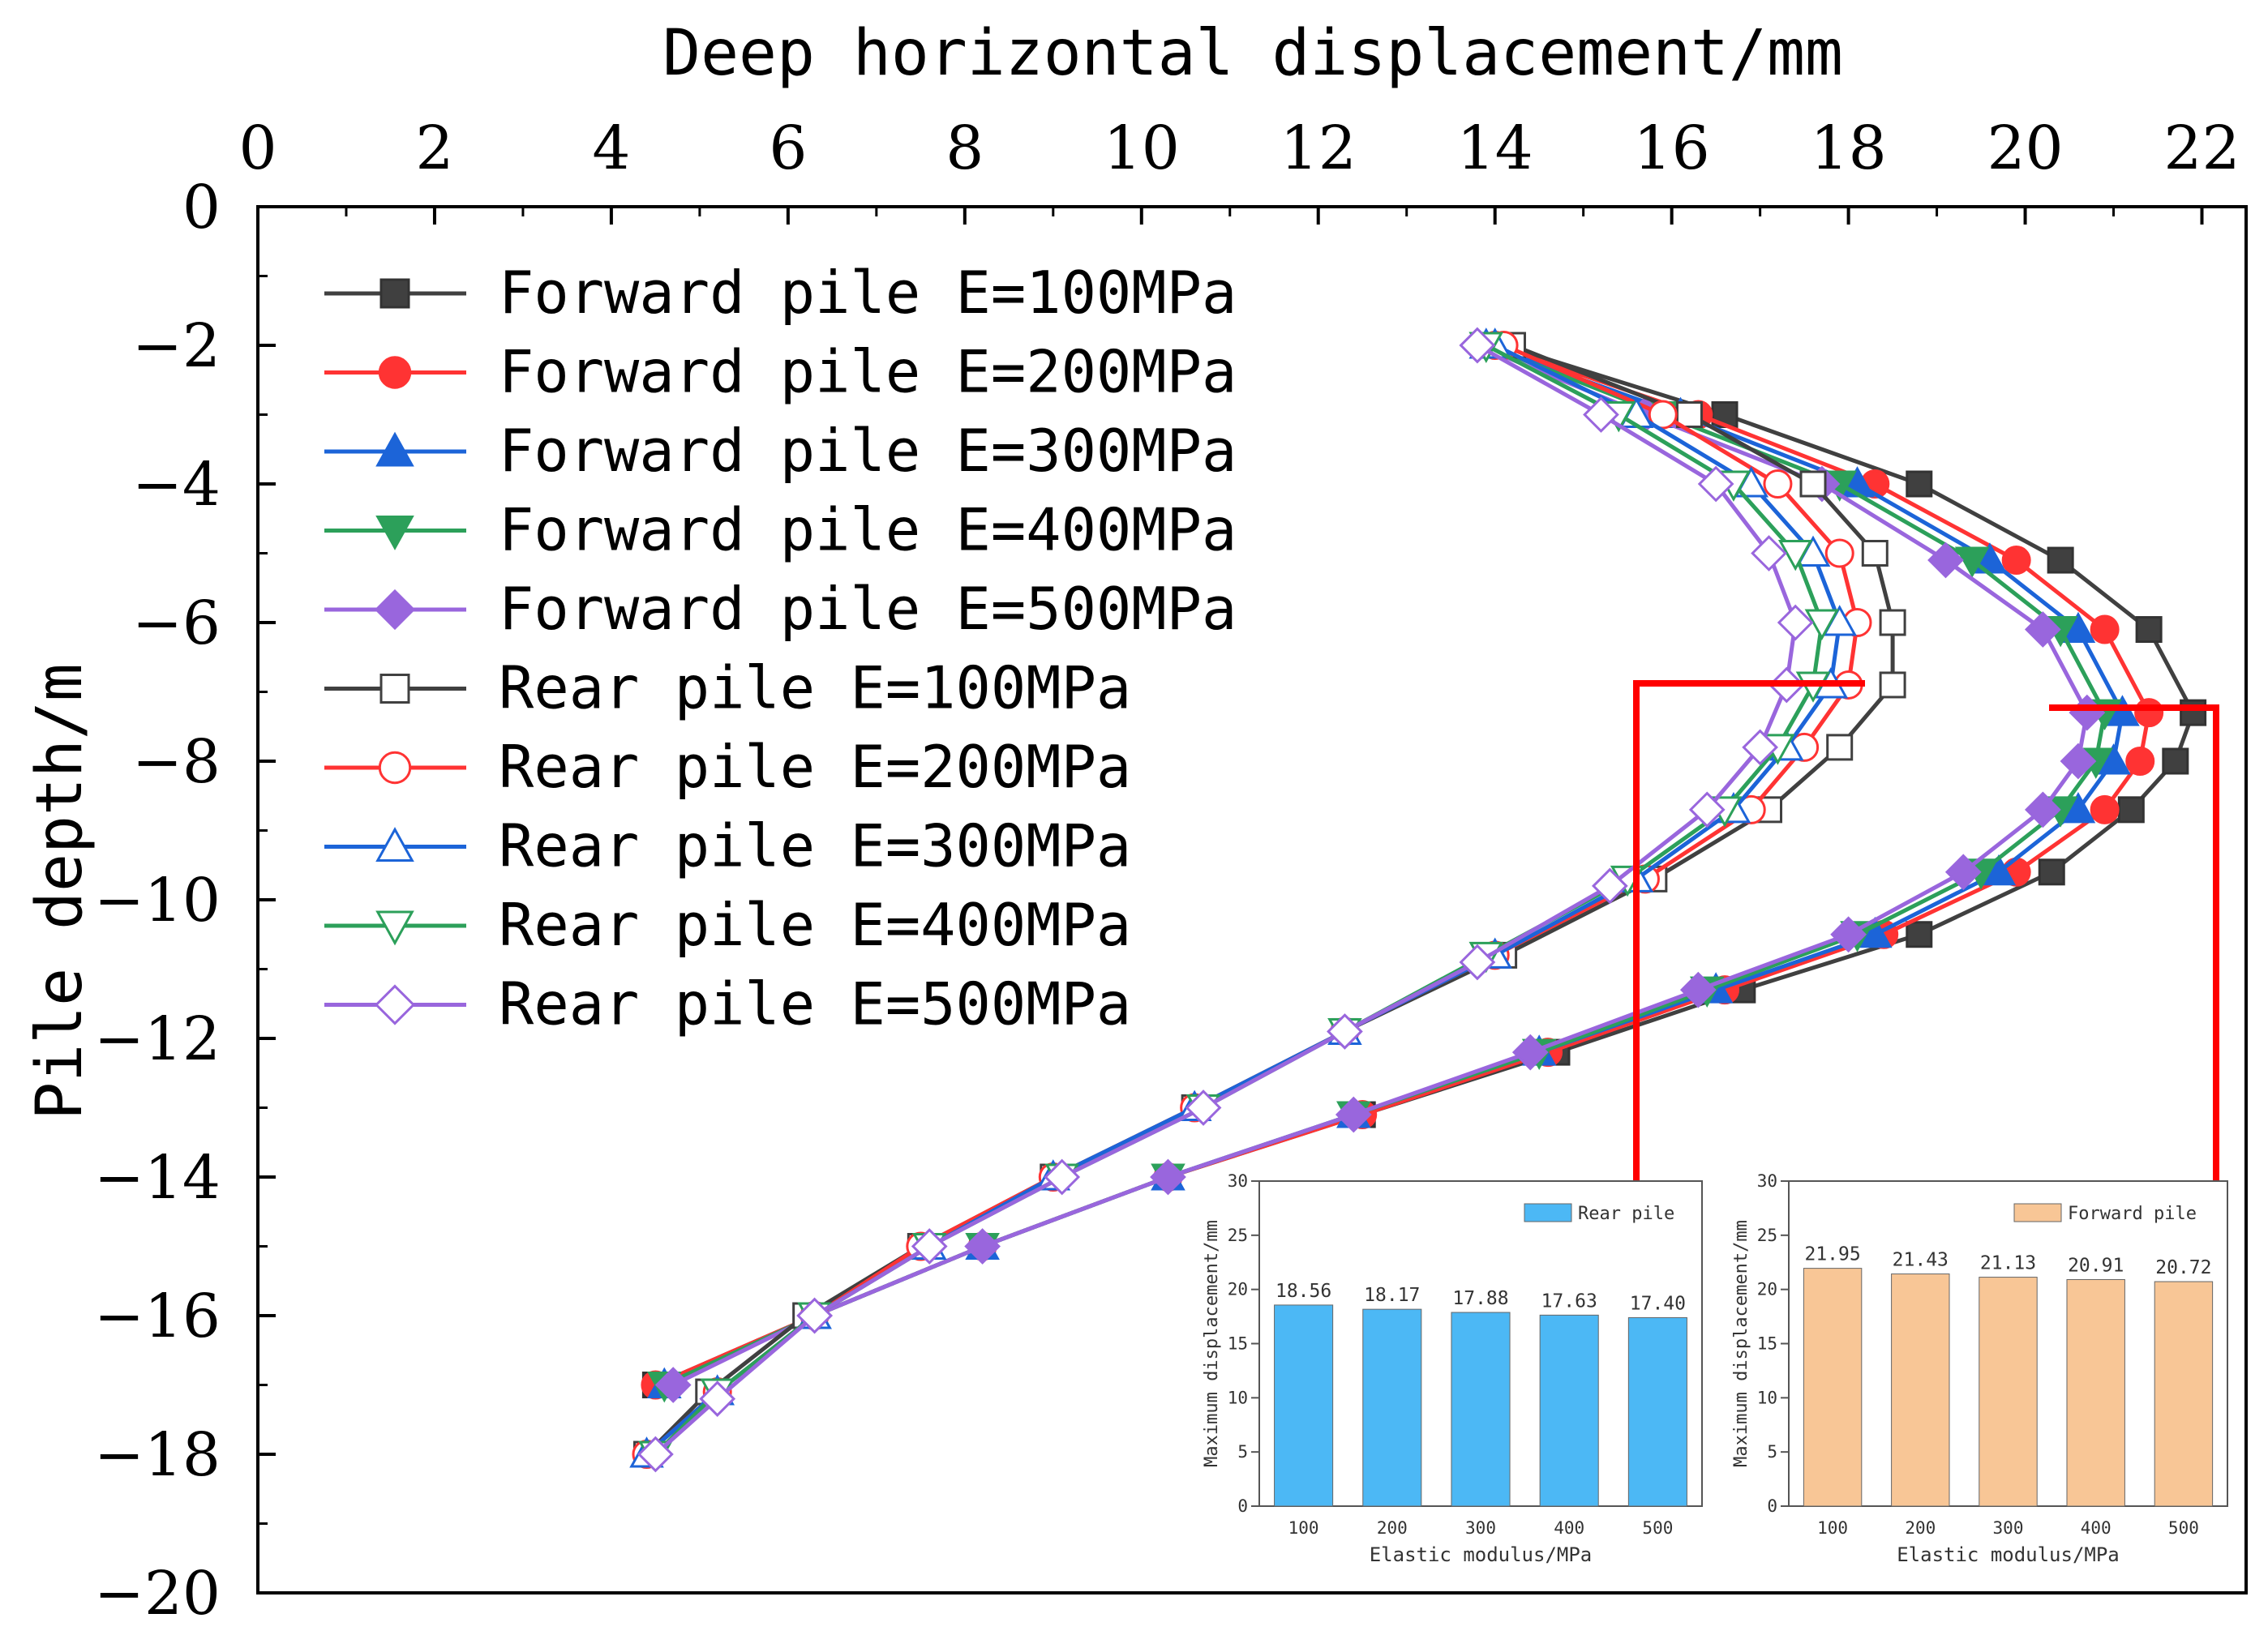 The width and height of the screenshot is (2268, 1648). Describe the element at coordinates (1926, 936) in the screenshot. I see `inset-connectors` at that location.